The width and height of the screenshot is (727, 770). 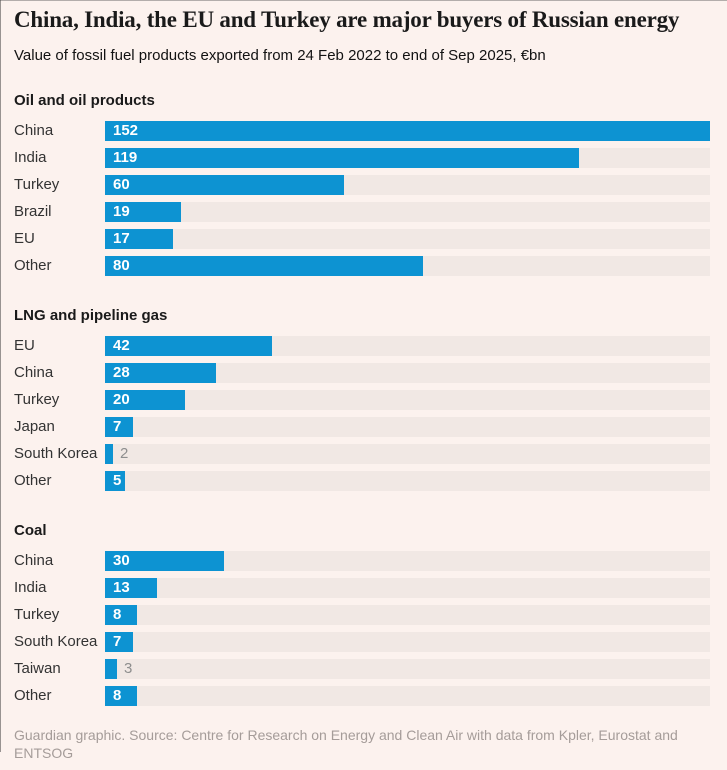 I want to click on bar-track: 119, so click(x=407, y=158).